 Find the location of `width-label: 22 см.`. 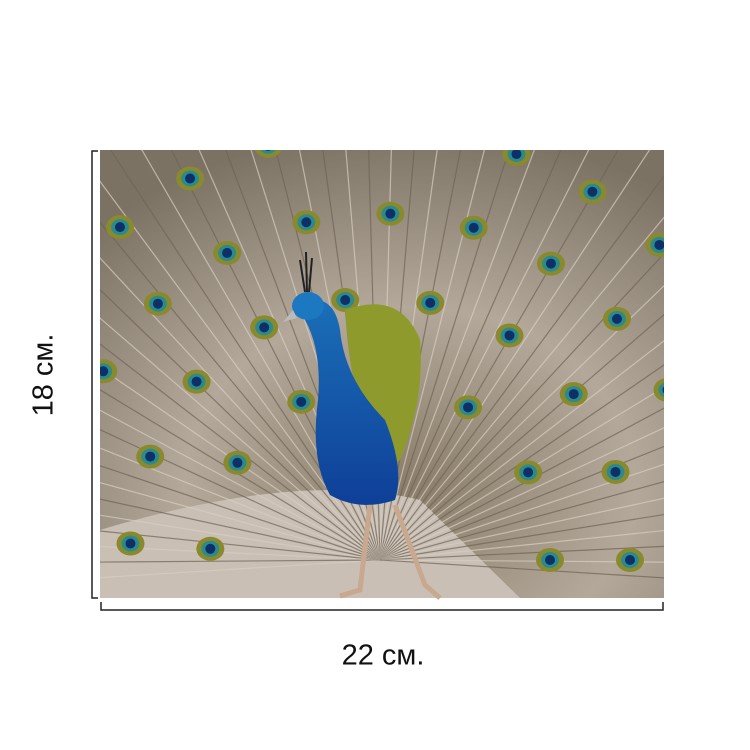

width-label: 22 см. is located at coordinates (383, 656).